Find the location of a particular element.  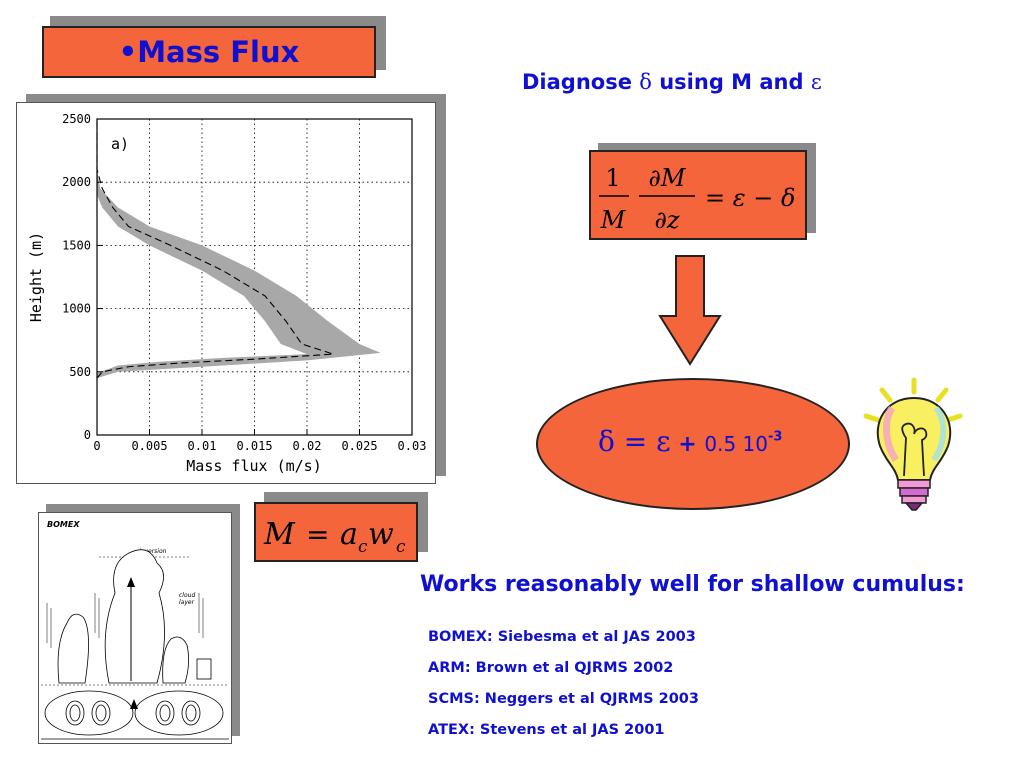

right-cloud is located at coordinates (175, 660).